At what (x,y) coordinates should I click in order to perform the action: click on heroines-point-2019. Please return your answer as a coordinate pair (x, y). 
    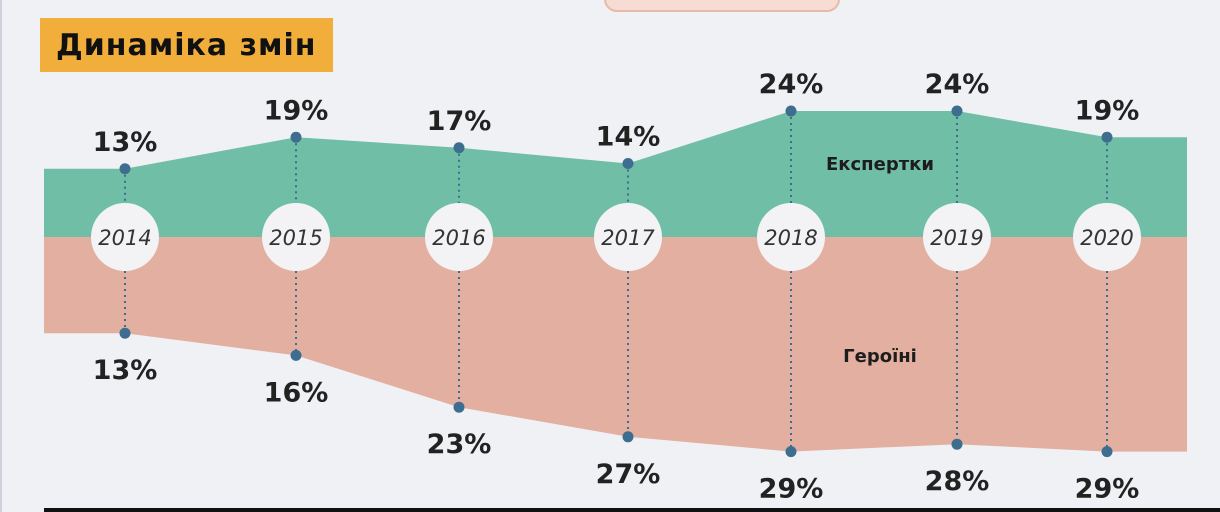
    Looking at the image, I should click on (957, 444).